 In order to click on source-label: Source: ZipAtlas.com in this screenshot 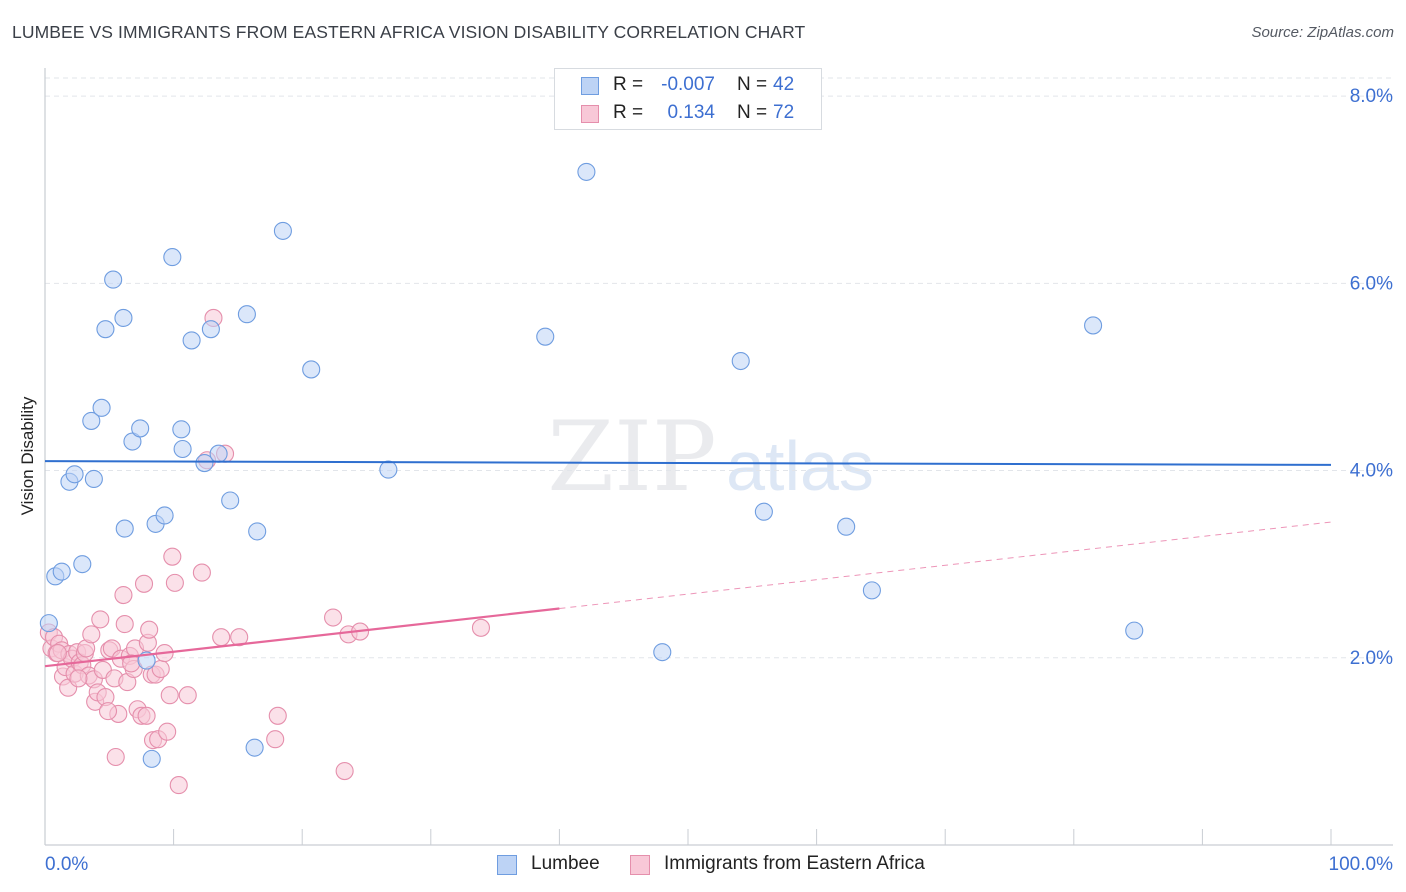, I will do `click(1322, 32)`.